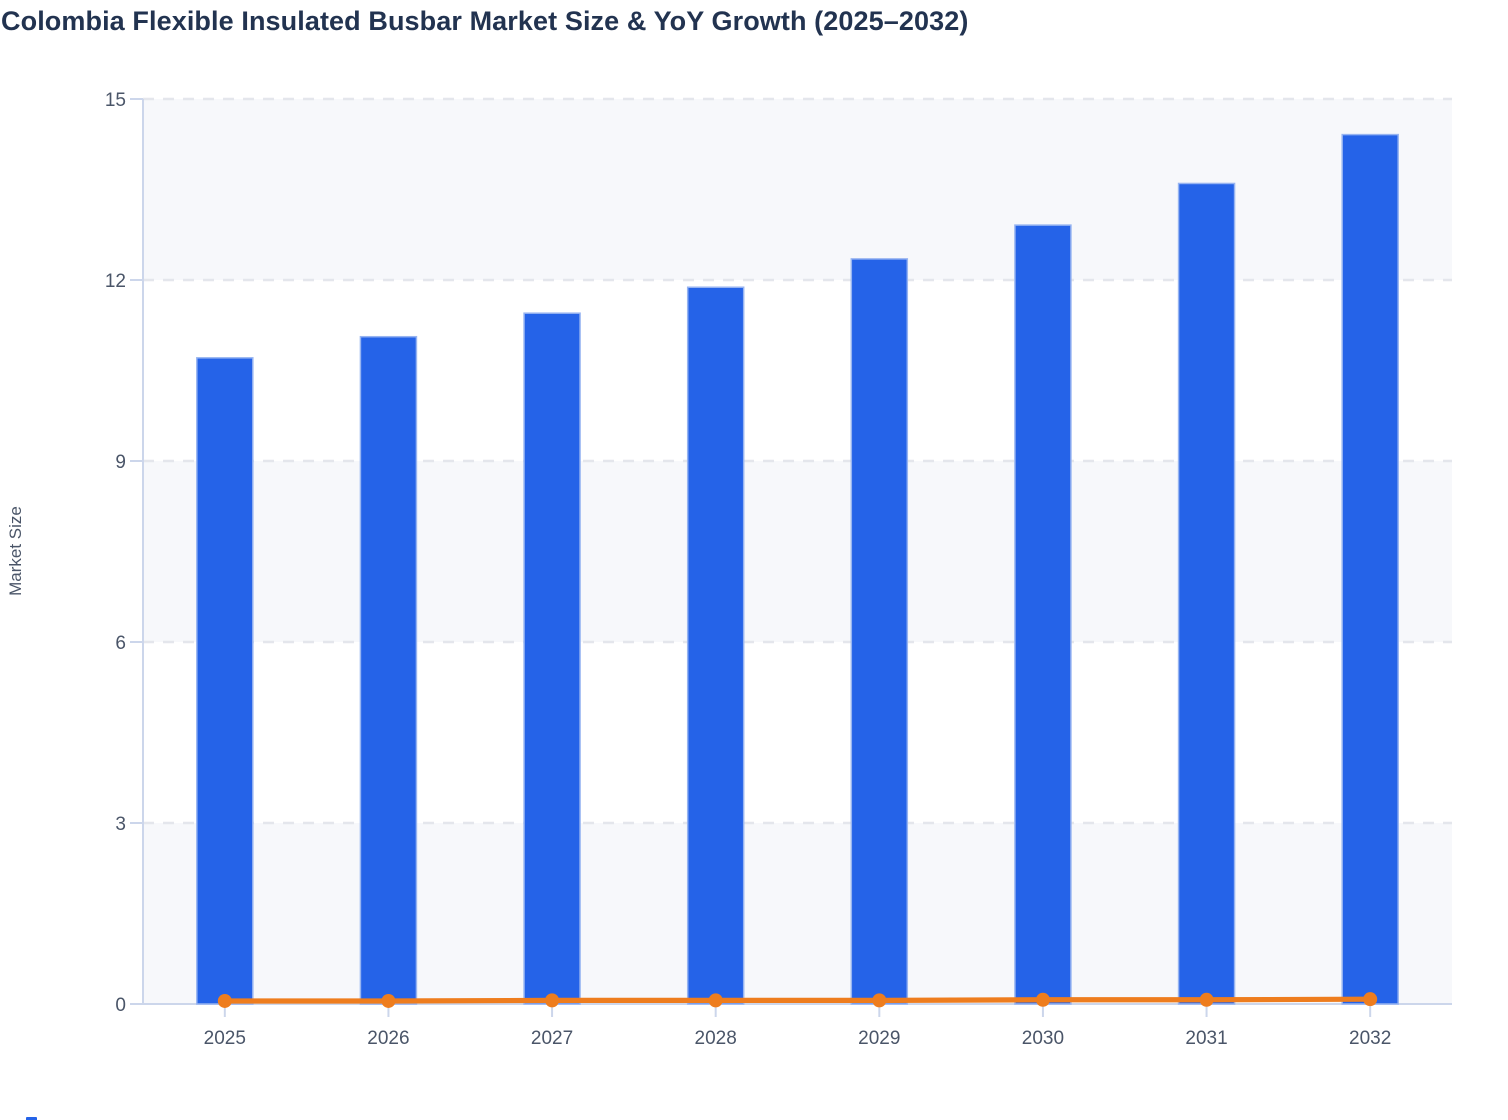 This screenshot has height=1120, width=1508. What do you see at coordinates (1206, 593) in the screenshot?
I see `bar-2031` at bounding box center [1206, 593].